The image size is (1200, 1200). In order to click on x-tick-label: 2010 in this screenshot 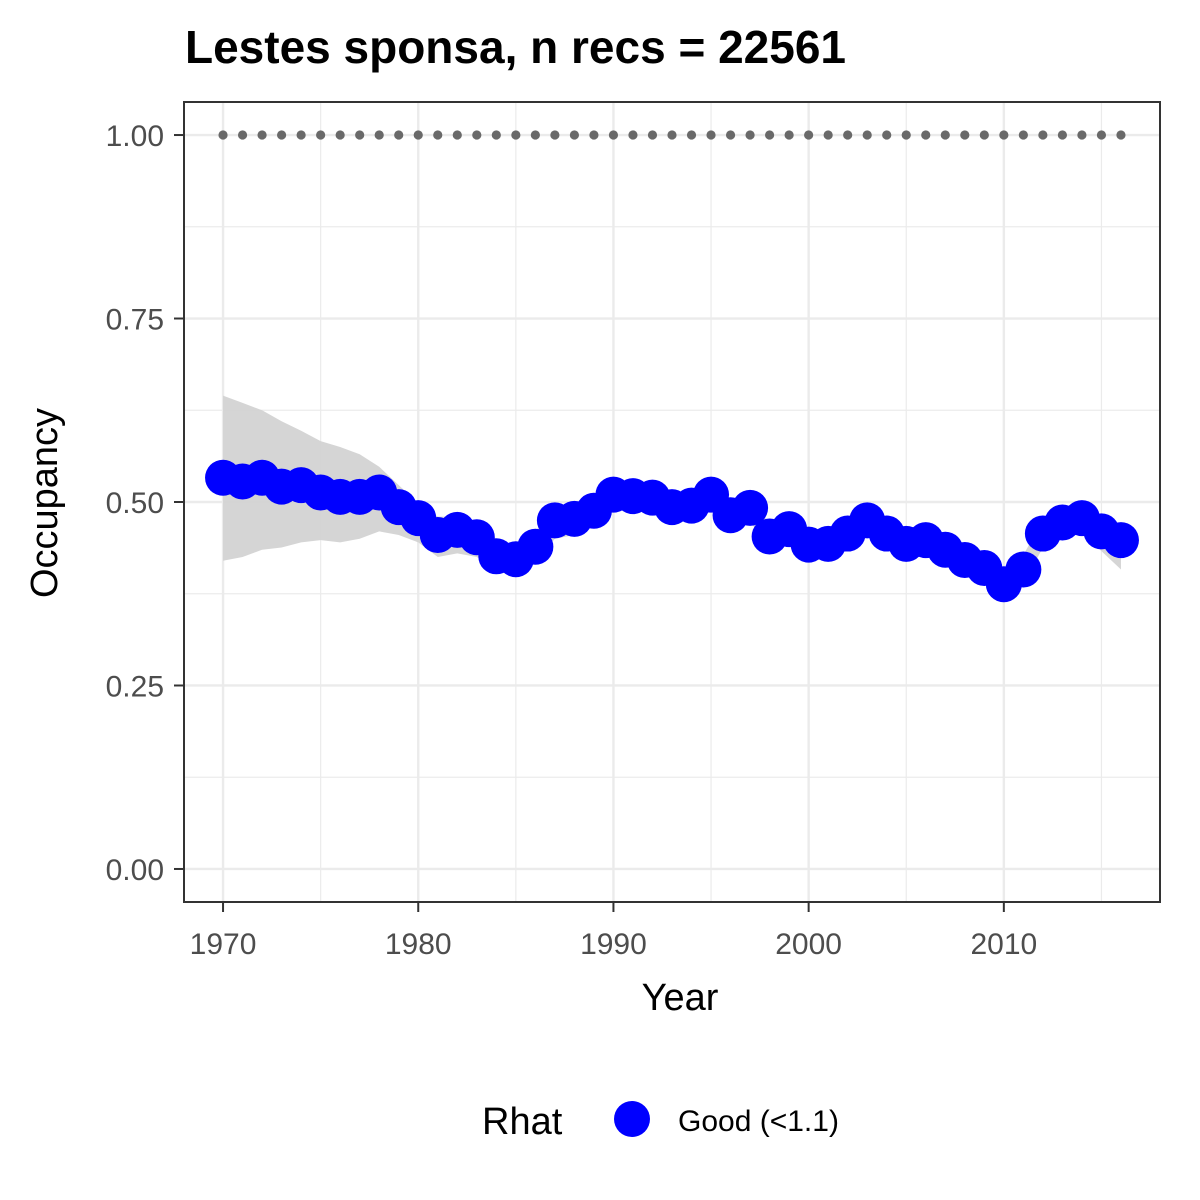, I will do `click(1003, 944)`.